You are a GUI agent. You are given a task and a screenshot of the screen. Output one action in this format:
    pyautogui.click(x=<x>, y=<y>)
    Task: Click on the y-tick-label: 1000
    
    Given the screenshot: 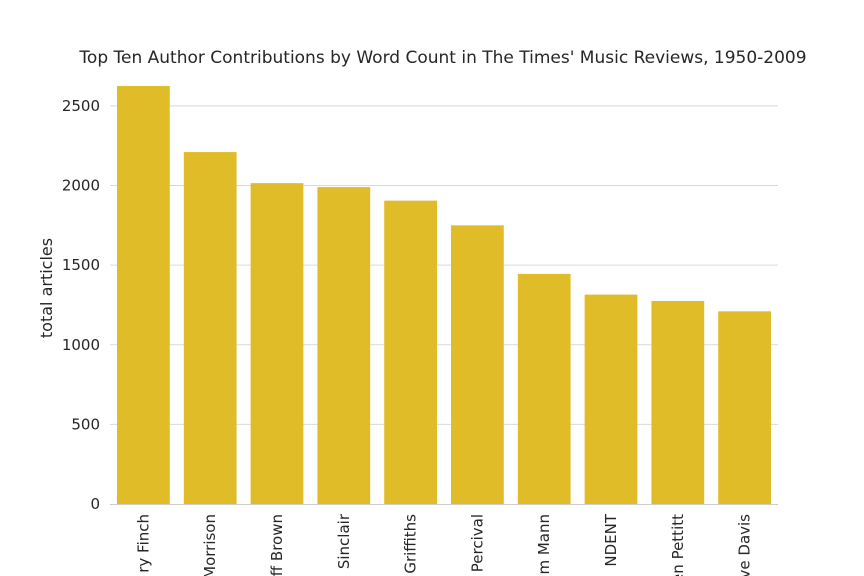 What is the action you would take?
    pyautogui.click(x=81, y=345)
    